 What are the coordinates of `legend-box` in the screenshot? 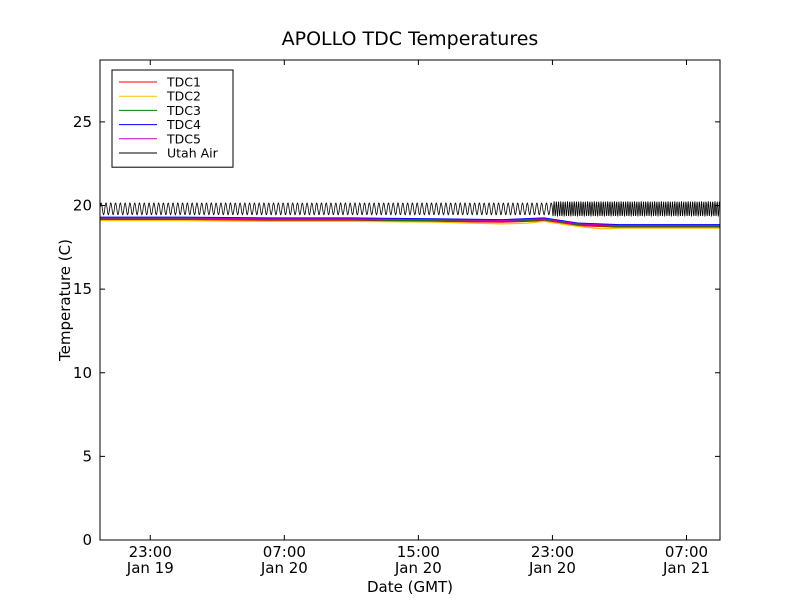 It's located at (172, 118).